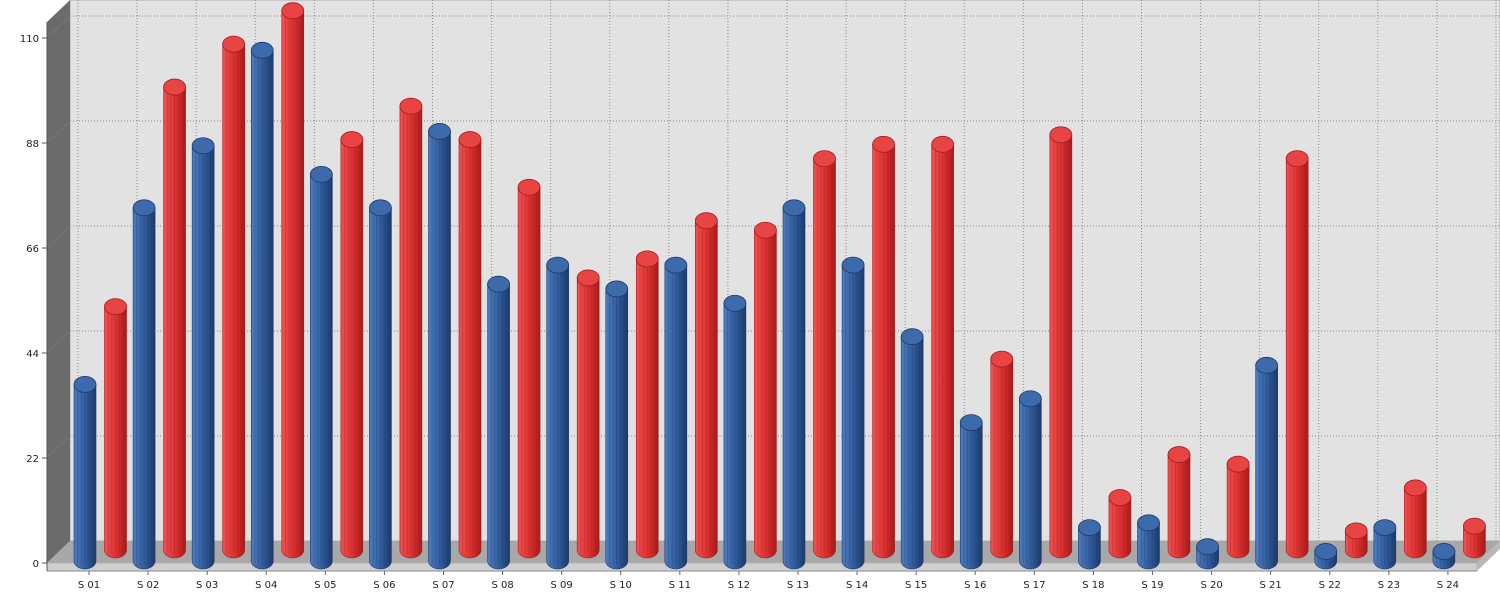  I want to click on x-tick-label: S 20, so click(1211, 585).